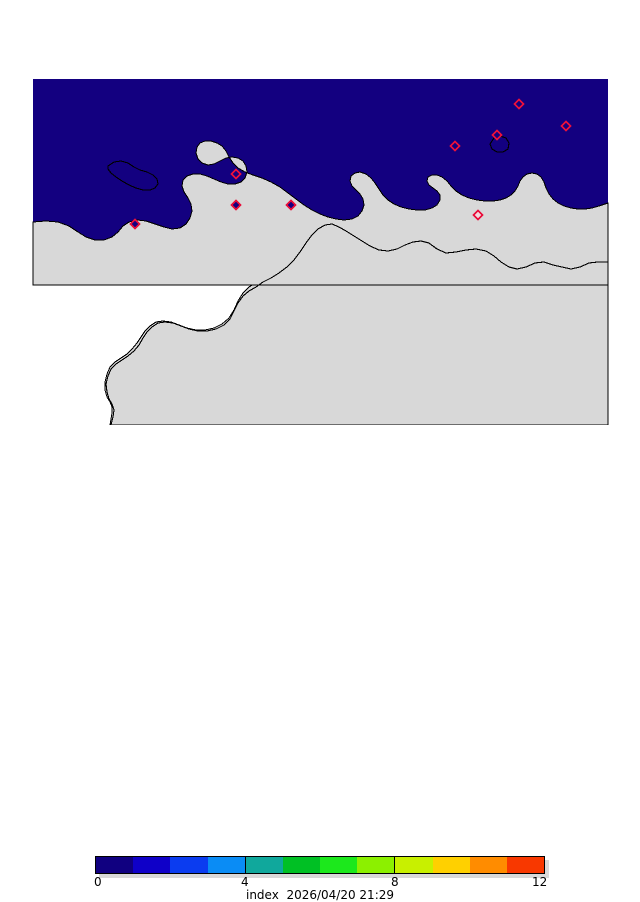  I want to click on land-saanich-peninsula, so click(320, 213).